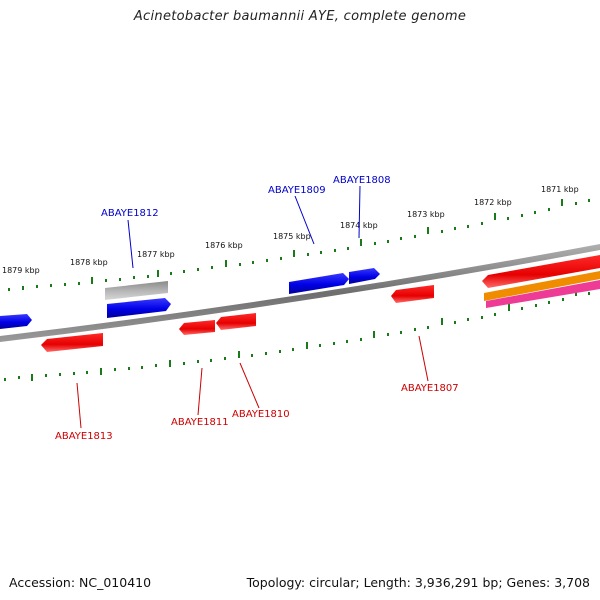 The width and height of the screenshot is (600, 600). What do you see at coordinates (362, 180) in the screenshot?
I see `gene-label-ABAYE1808: ABAYE1808` at bounding box center [362, 180].